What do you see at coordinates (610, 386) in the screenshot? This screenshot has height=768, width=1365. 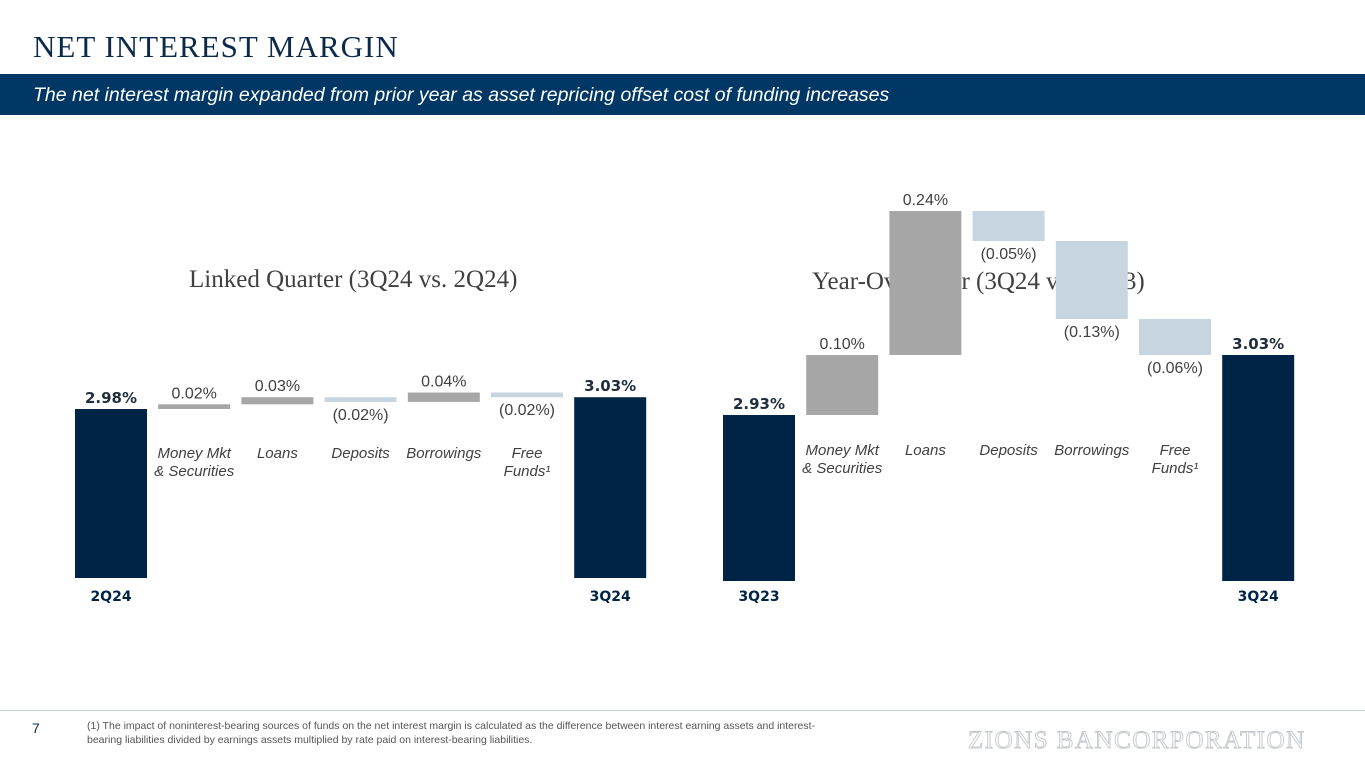 I see `lq-value-label-3q24: 3.03%` at bounding box center [610, 386].